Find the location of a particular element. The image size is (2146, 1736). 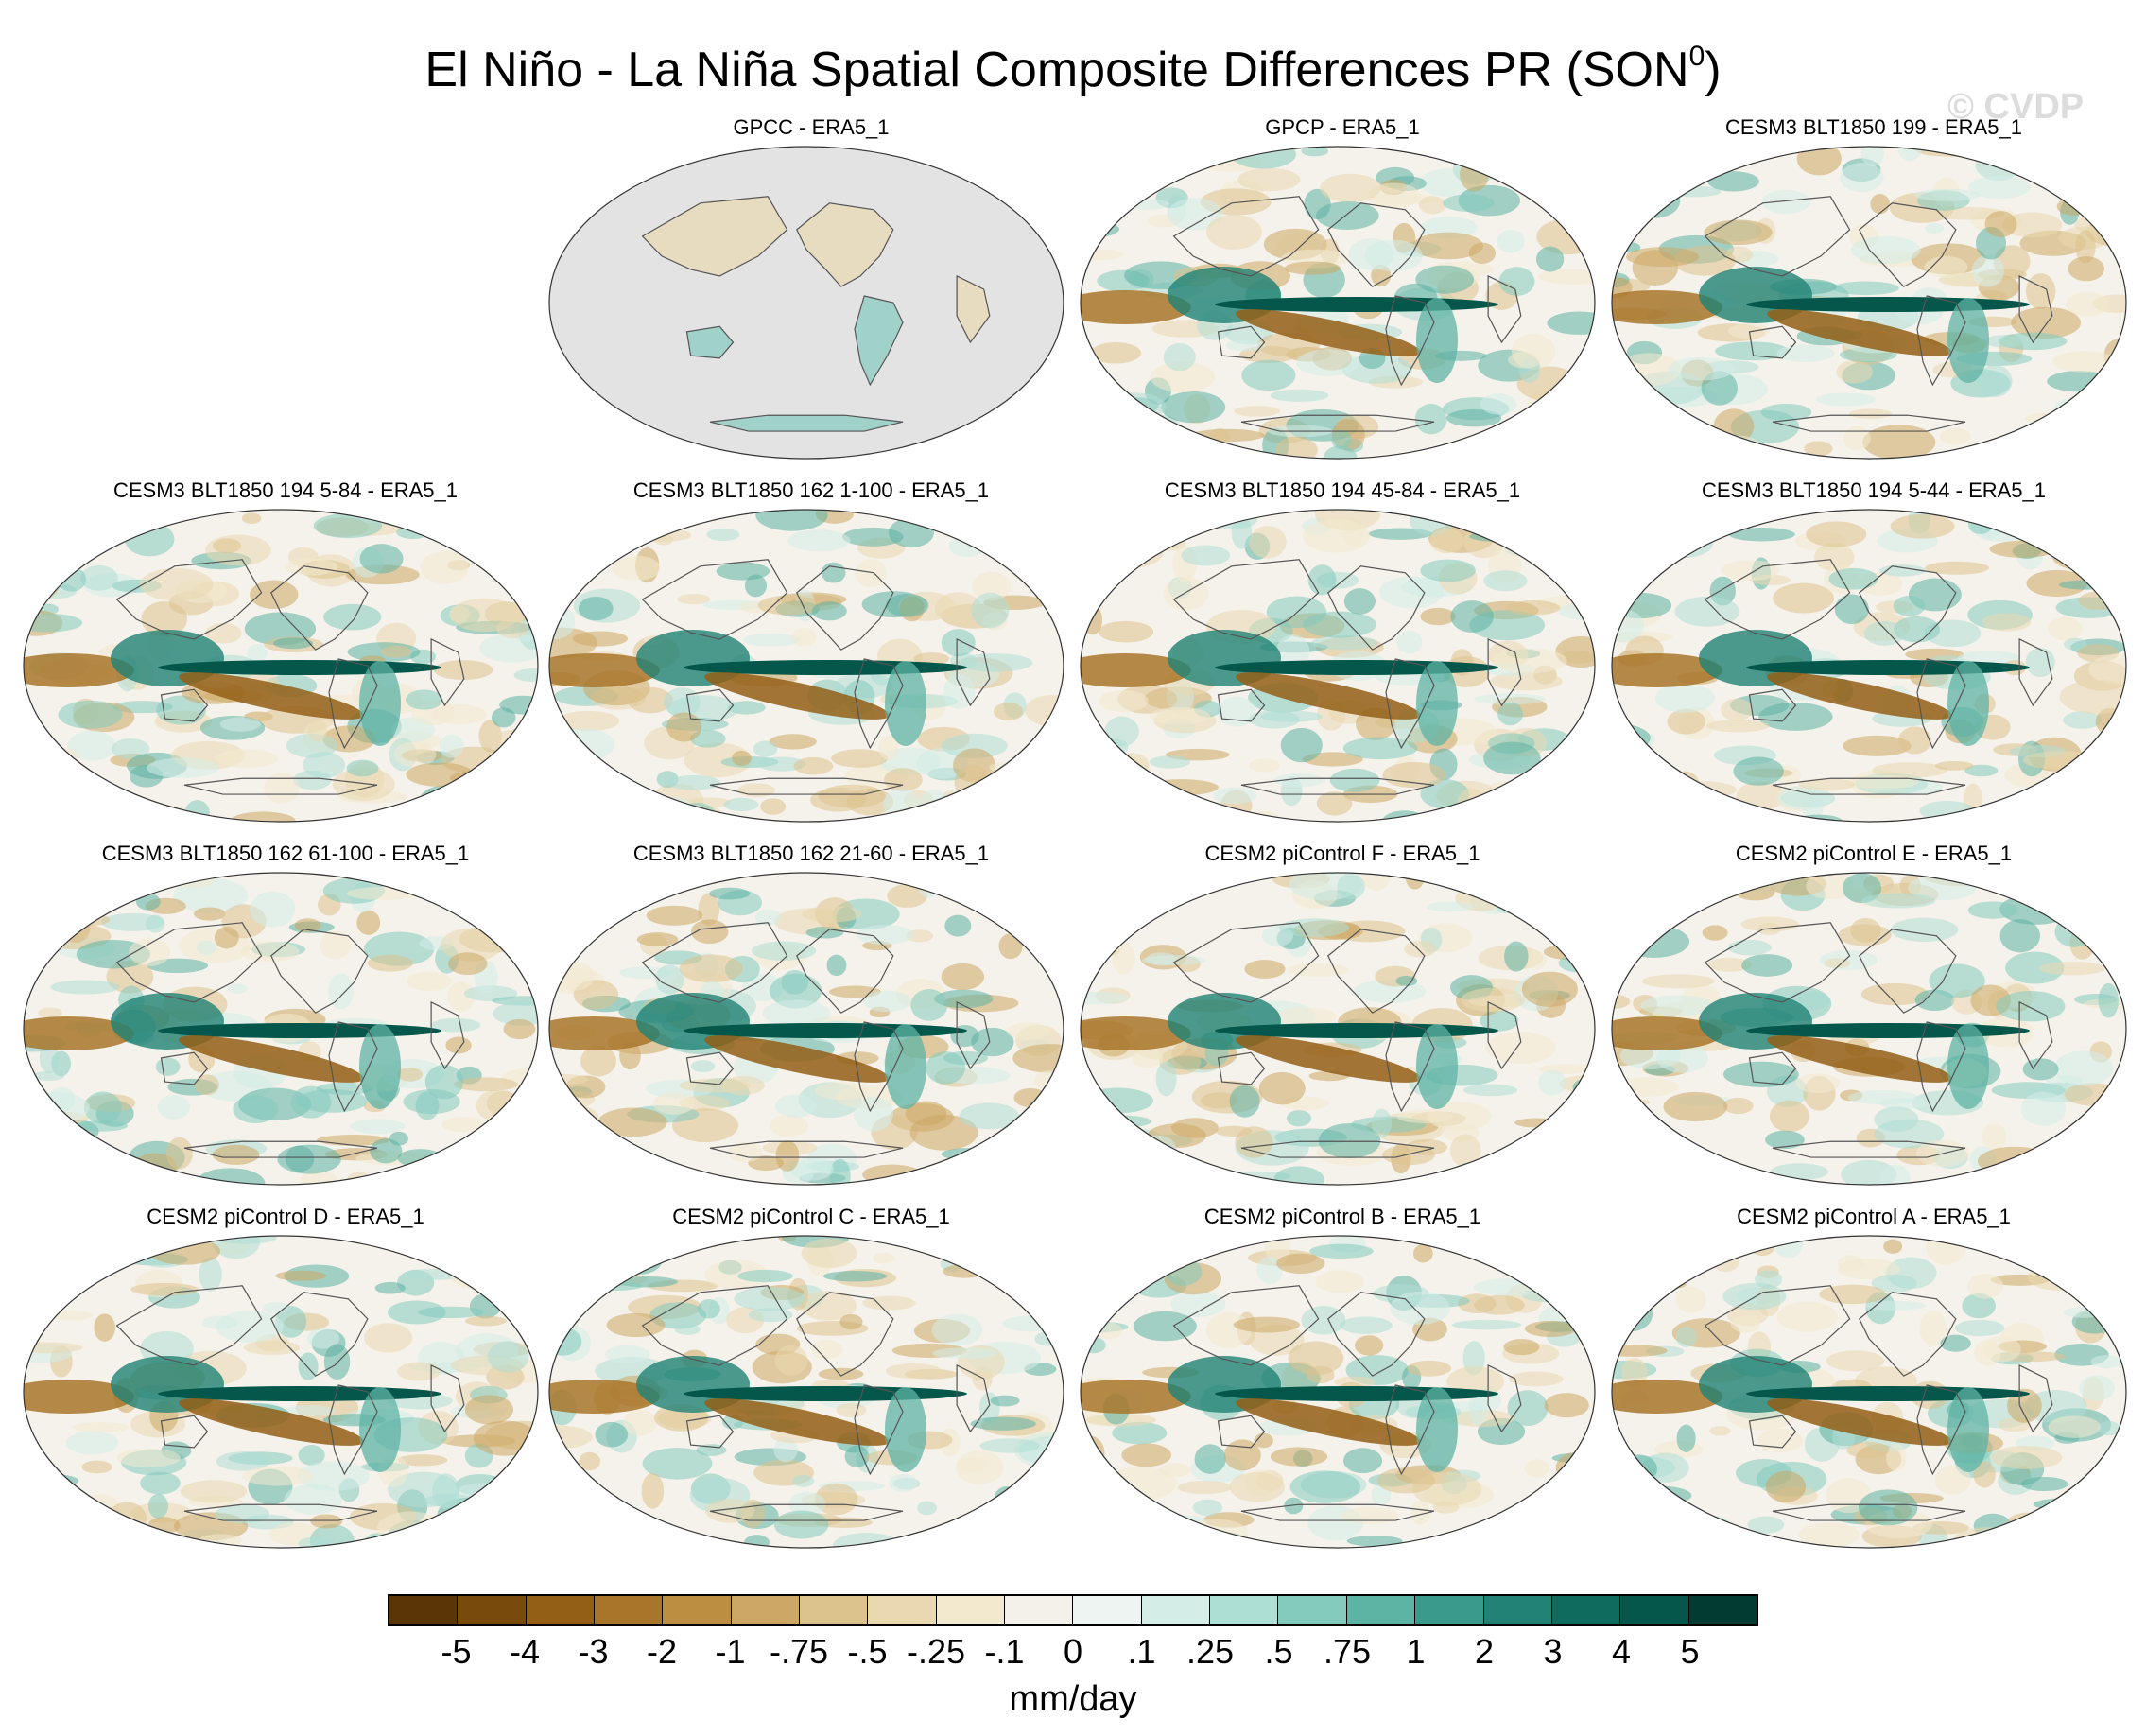

map-panel: GPCP - ERA5_1 is located at coordinates (1342, 290).